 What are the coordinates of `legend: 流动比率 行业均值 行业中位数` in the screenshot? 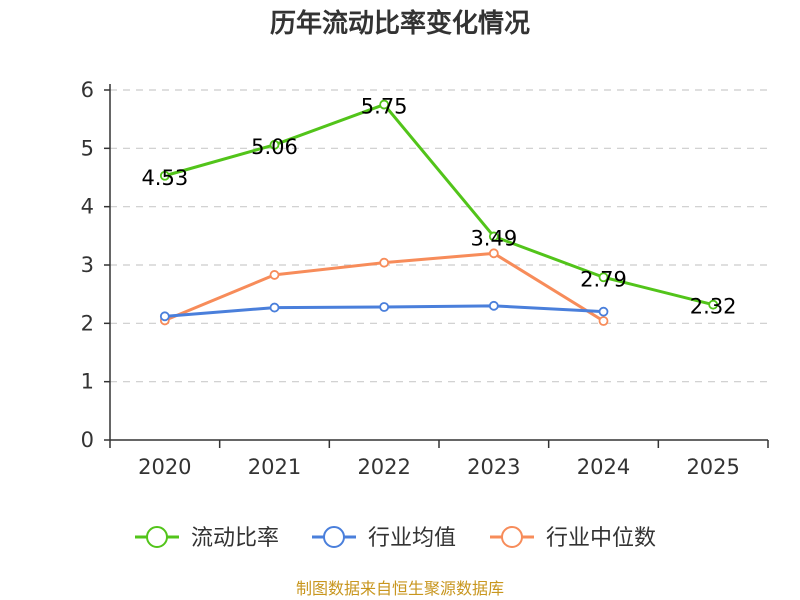 It's located at (395, 538).